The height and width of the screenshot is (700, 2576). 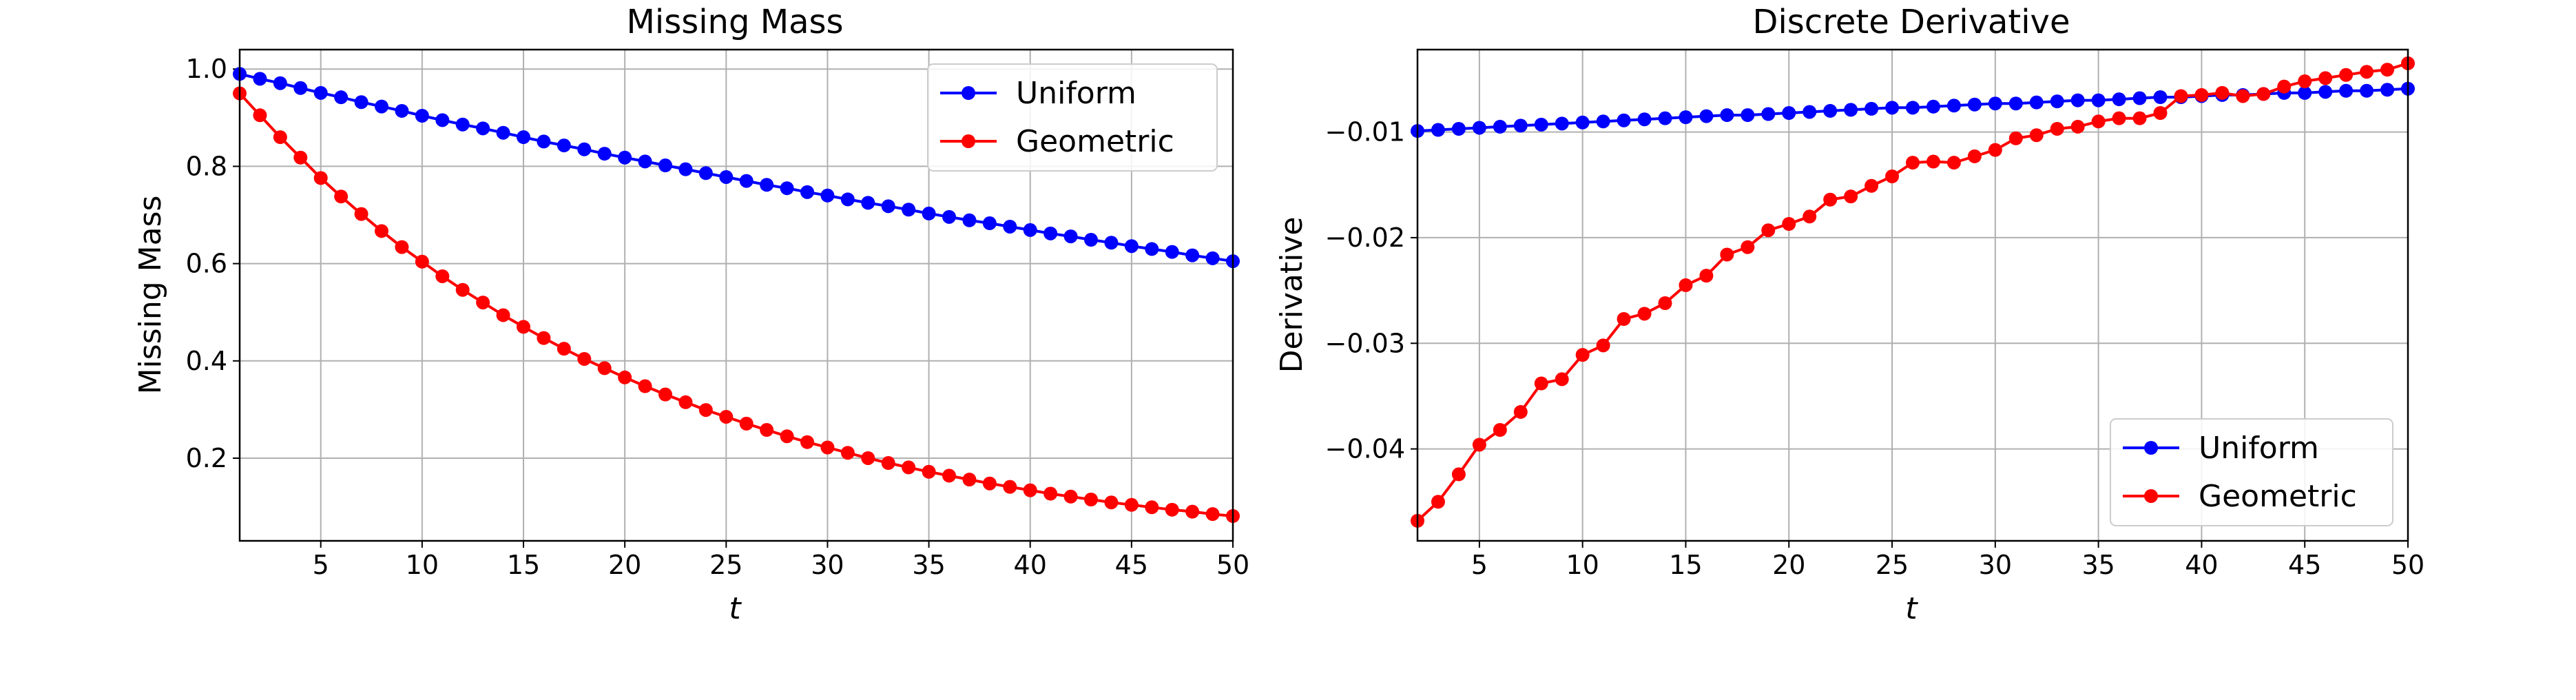 I want to click on legend-marker-uniform, so click(x=2151, y=448).